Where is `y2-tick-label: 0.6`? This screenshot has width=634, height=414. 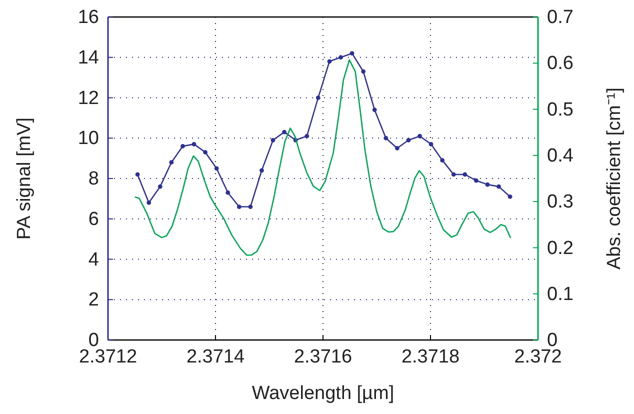
y2-tick-label: 0.6 is located at coordinates (560, 63).